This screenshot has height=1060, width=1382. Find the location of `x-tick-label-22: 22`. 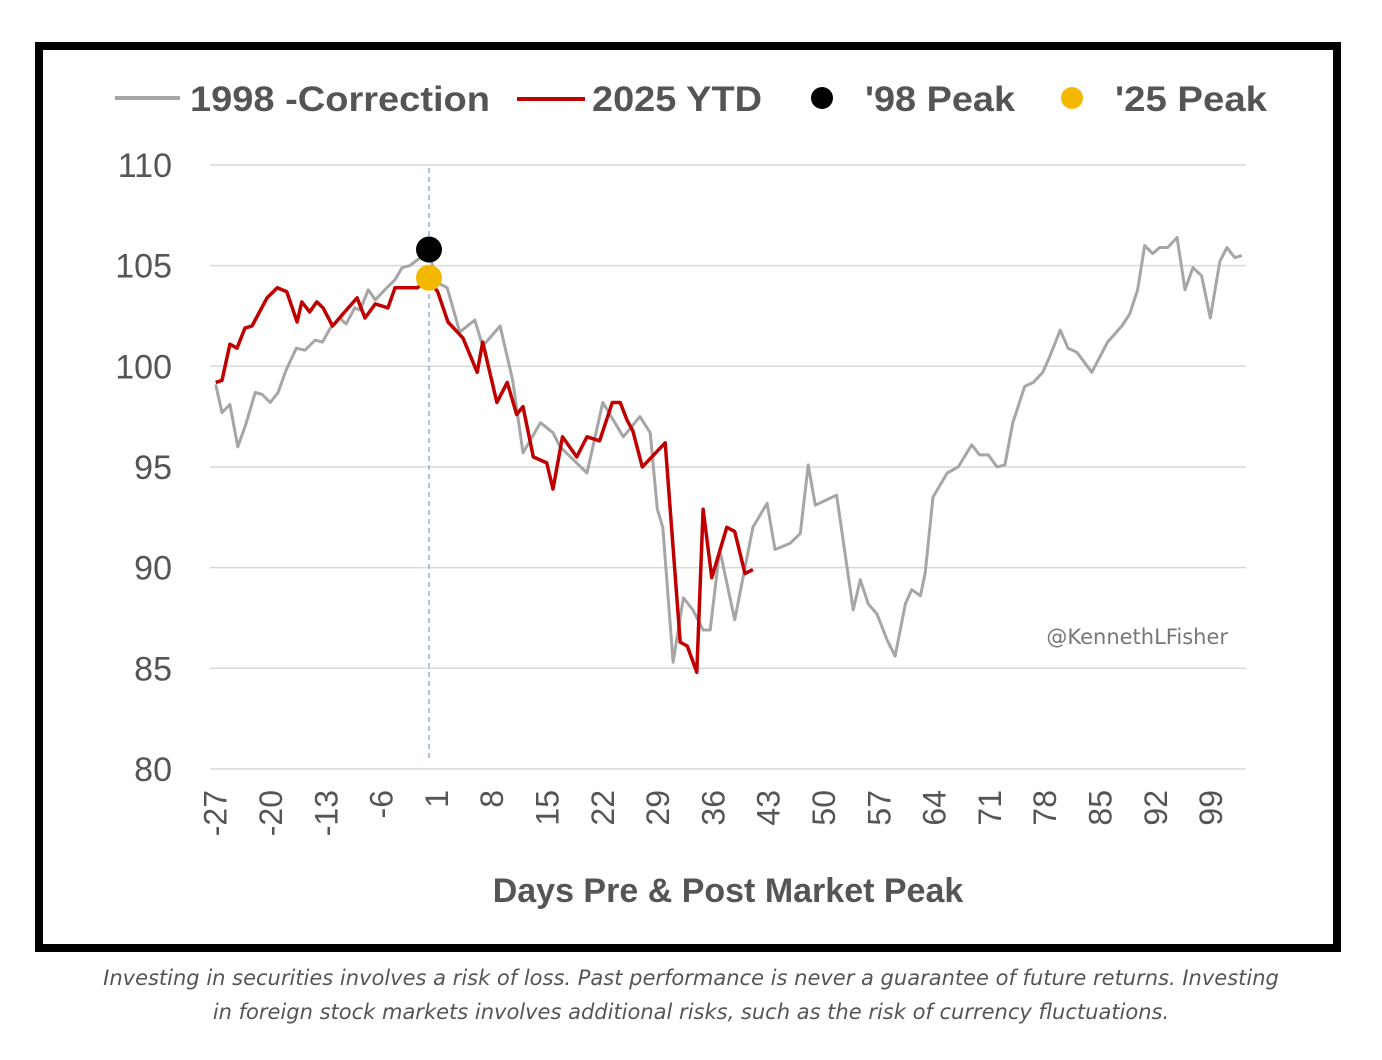

x-tick-label-22: 22 is located at coordinates (603, 808).